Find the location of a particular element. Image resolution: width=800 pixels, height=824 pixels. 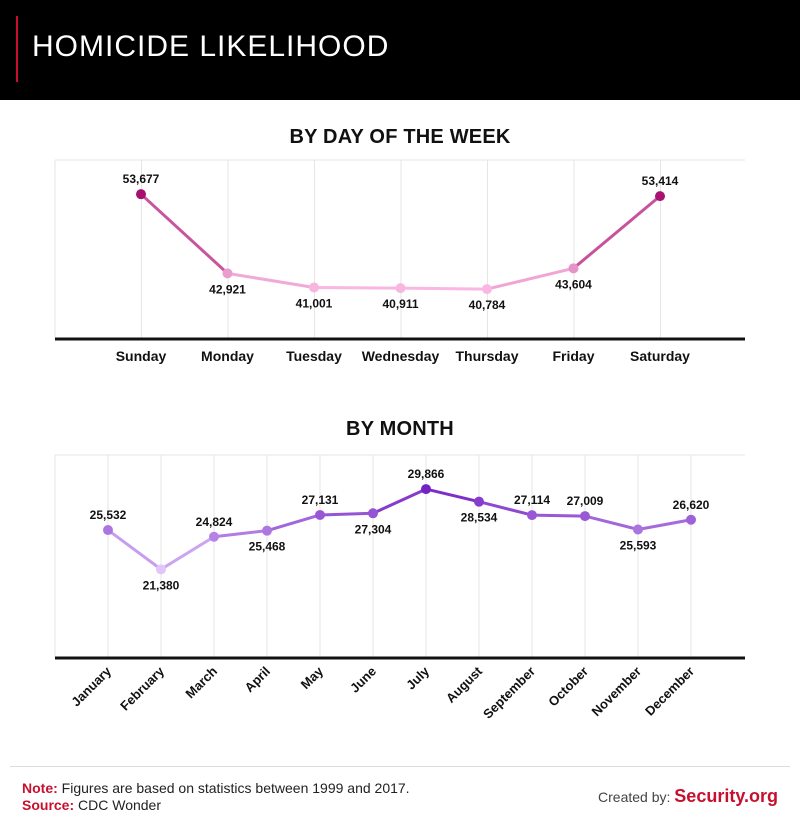

data-label: 27,114 is located at coordinates (532, 500).